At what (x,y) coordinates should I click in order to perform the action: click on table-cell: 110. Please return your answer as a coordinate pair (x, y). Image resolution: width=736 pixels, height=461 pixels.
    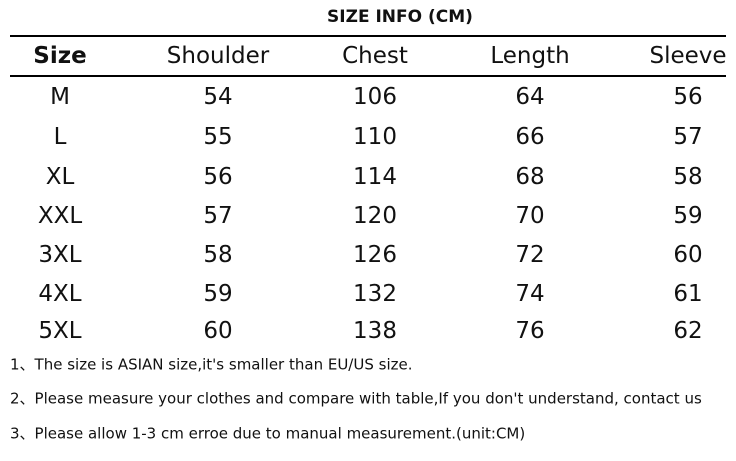
    Looking at the image, I should click on (375, 137).